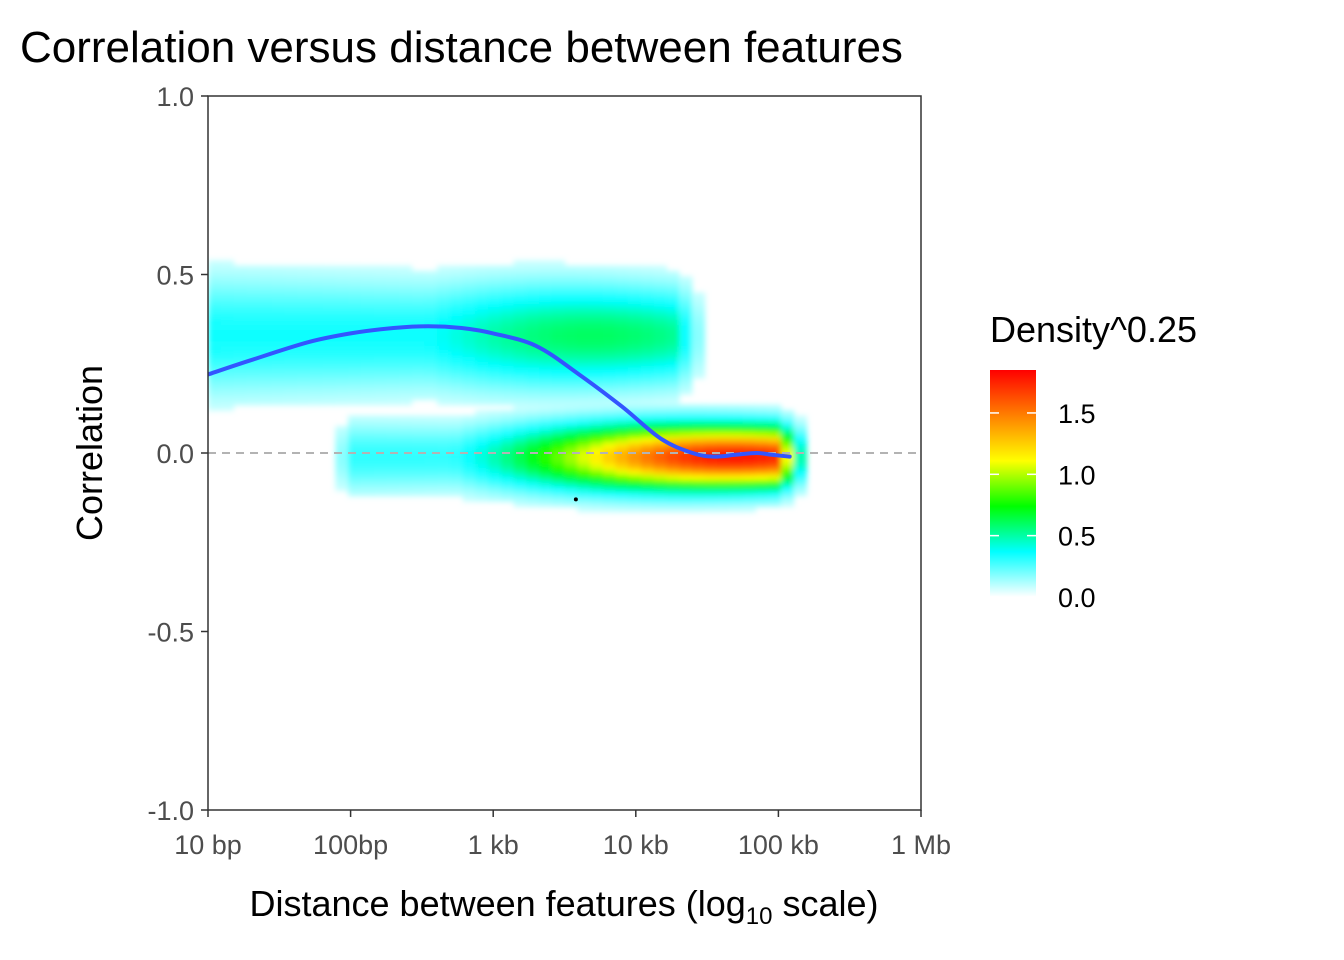 The height and width of the screenshot is (960, 1344). I want to click on legend: Density^0.25 1.51.00.50.0, so click(1093, 461).